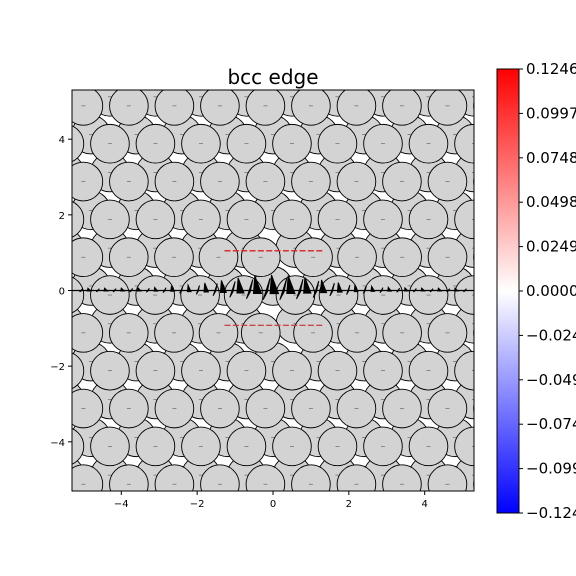  What do you see at coordinates (551, 335) in the screenshot?
I see `colorbar-tick-label: −0.0249` at bounding box center [551, 335].